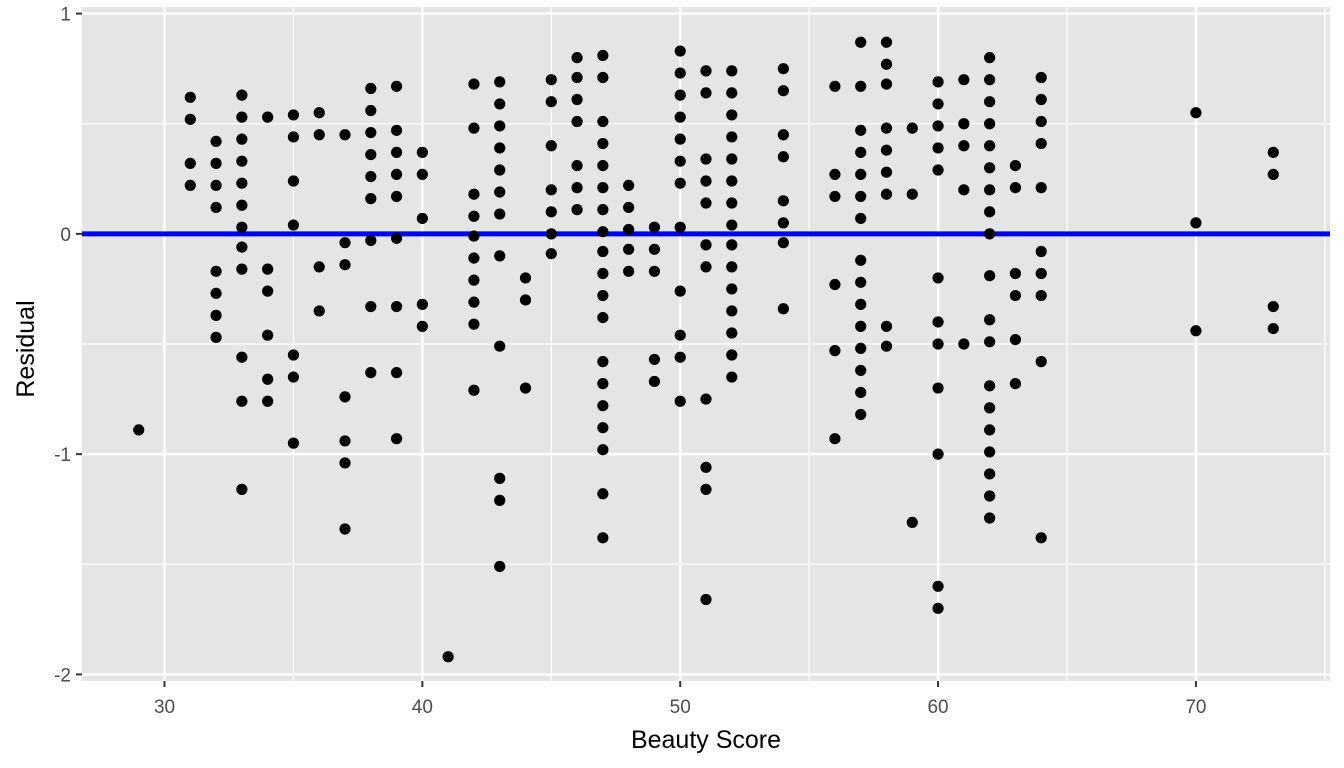 This screenshot has width=1344, height=768. I want to click on y-tick-label: 1, so click(65, 15).